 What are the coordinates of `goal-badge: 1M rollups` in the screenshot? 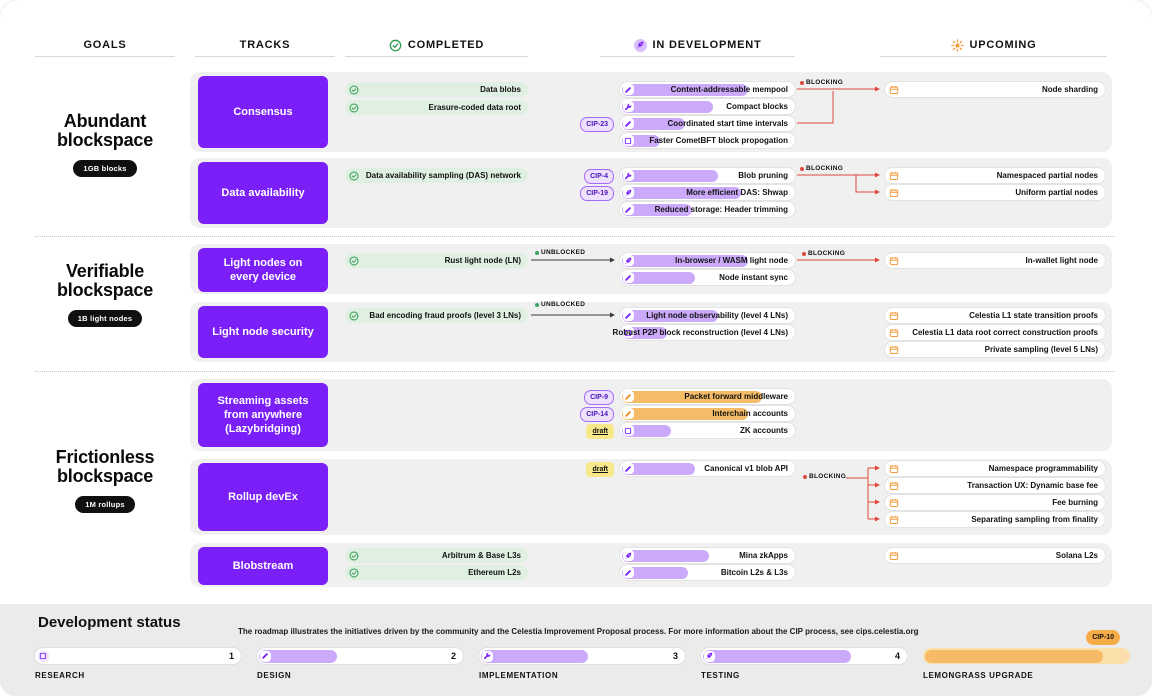 It's located at (105, 504).